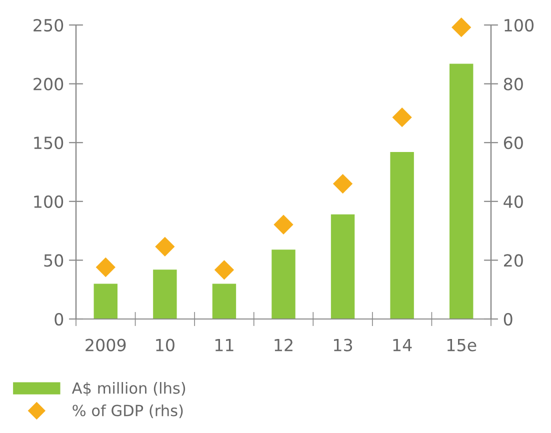 The image size is (551, 433). I want to click on y2-tick-label: 80, so click(513, 84).